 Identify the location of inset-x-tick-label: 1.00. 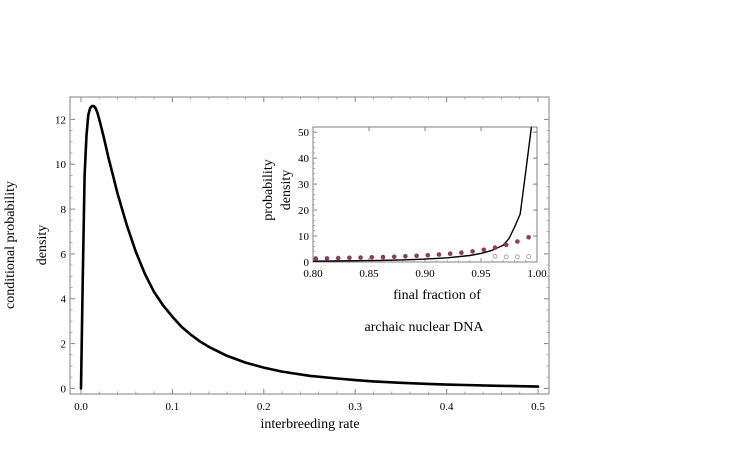
(537, 274).